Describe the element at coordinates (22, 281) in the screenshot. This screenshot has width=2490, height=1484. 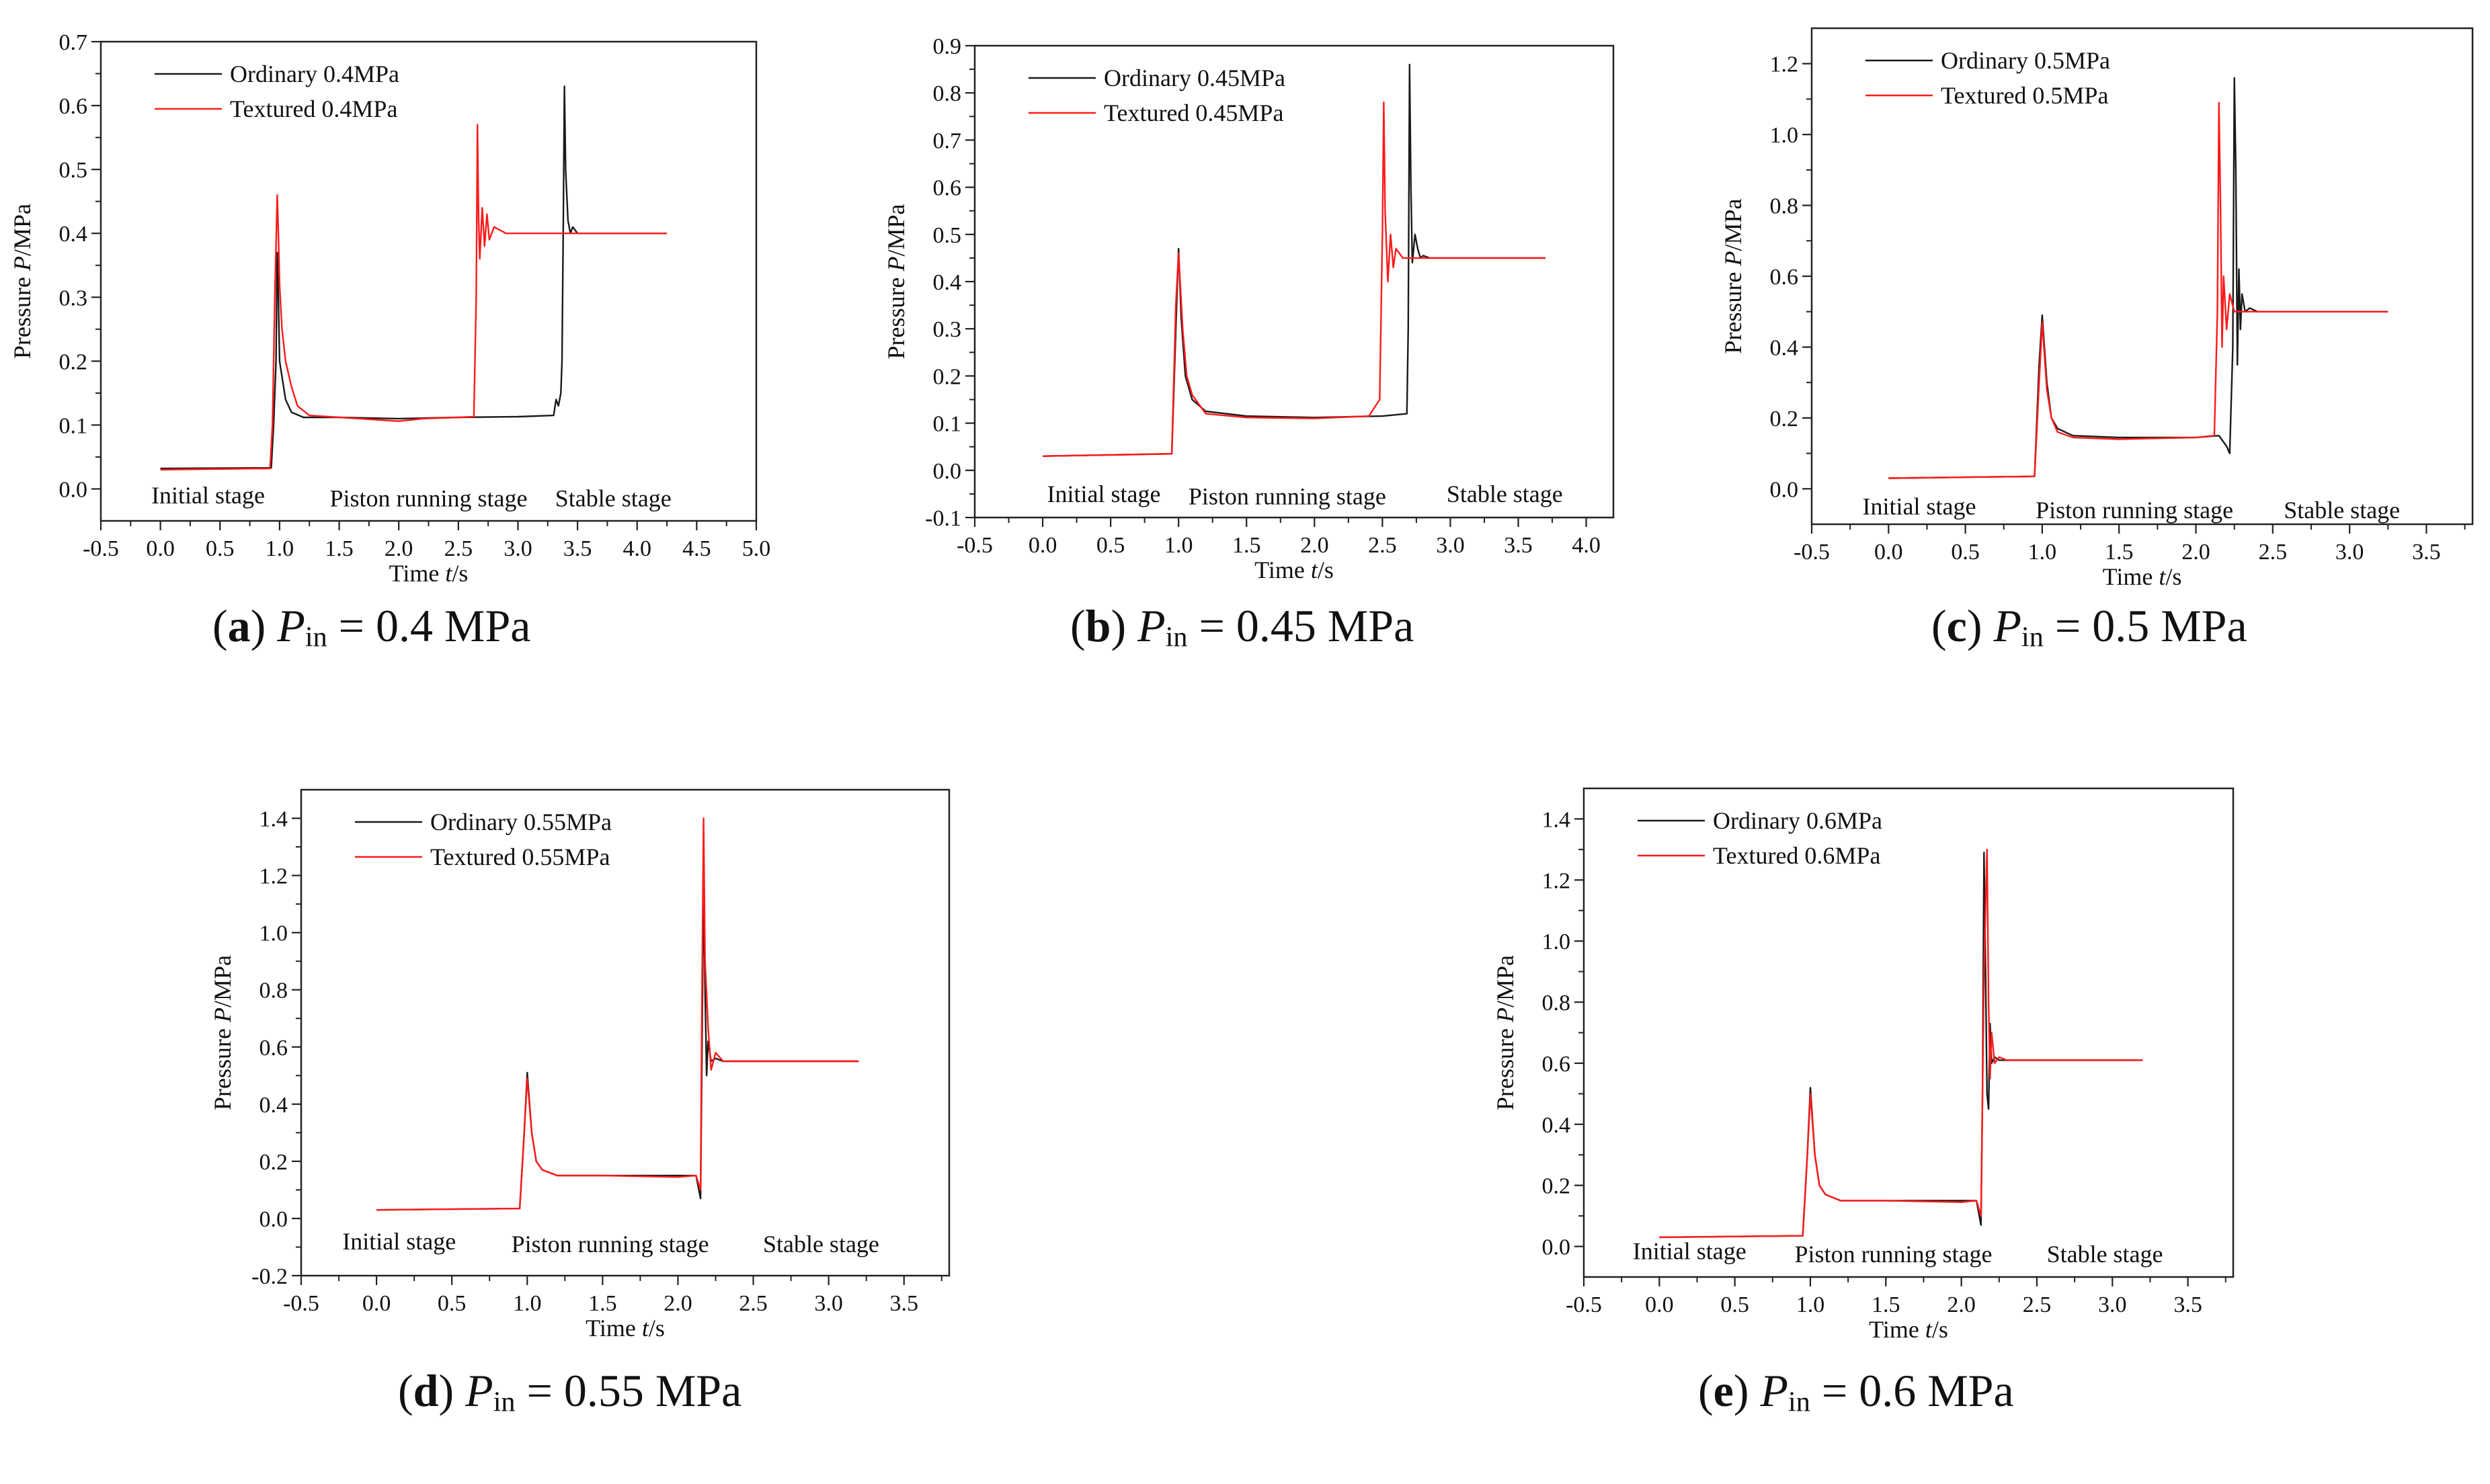
I see `y-axis-label: Pressure P/MPa` at that location.